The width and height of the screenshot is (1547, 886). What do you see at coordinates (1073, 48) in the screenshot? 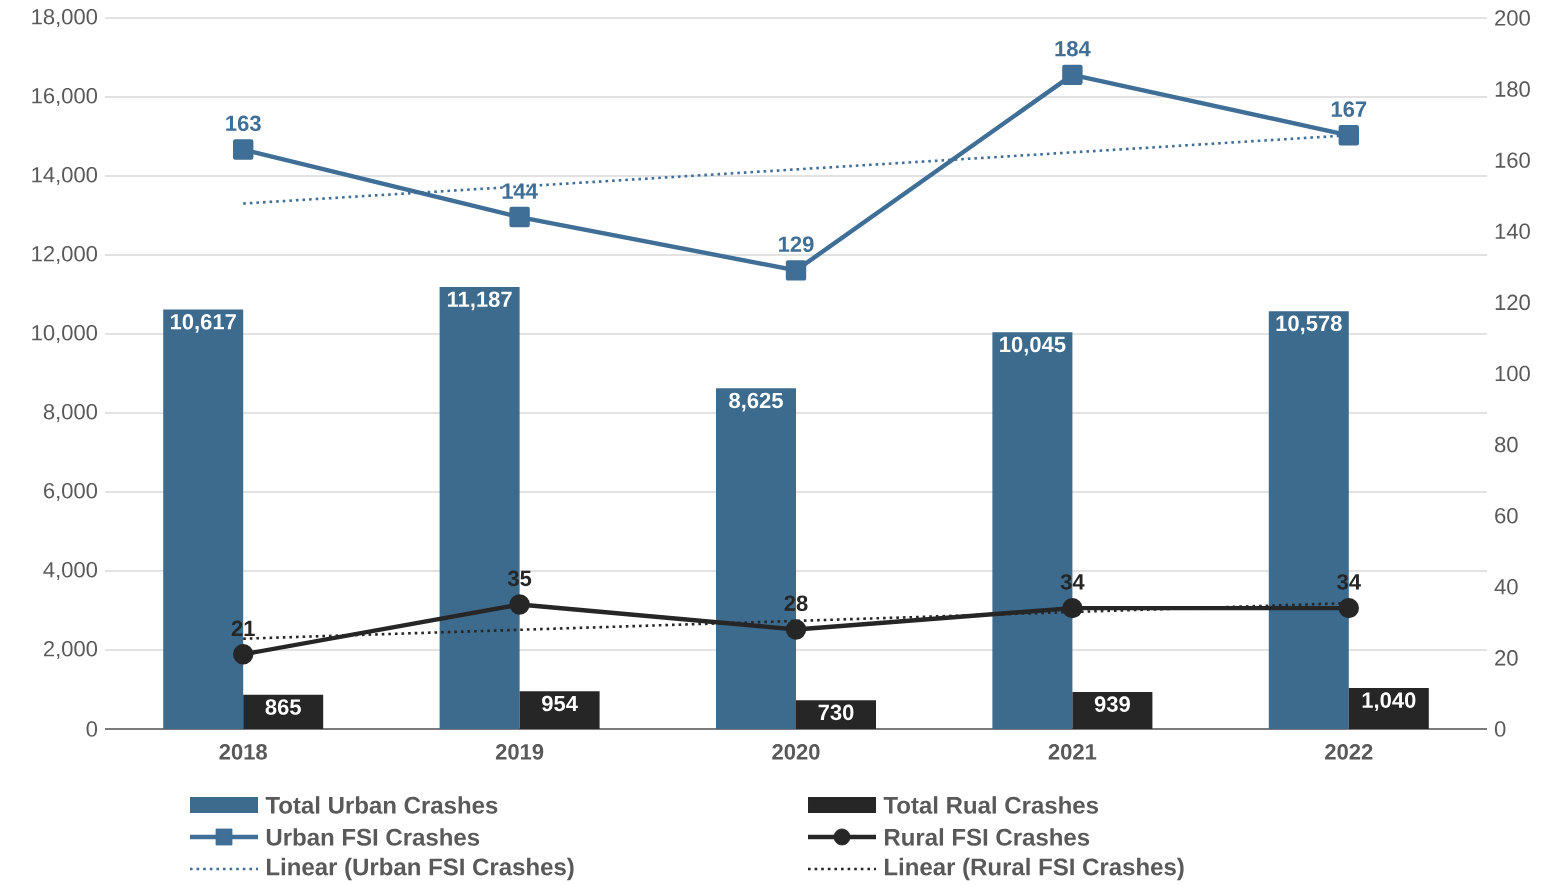
I see `data-label: 184` at bounding box center [1073, 48].